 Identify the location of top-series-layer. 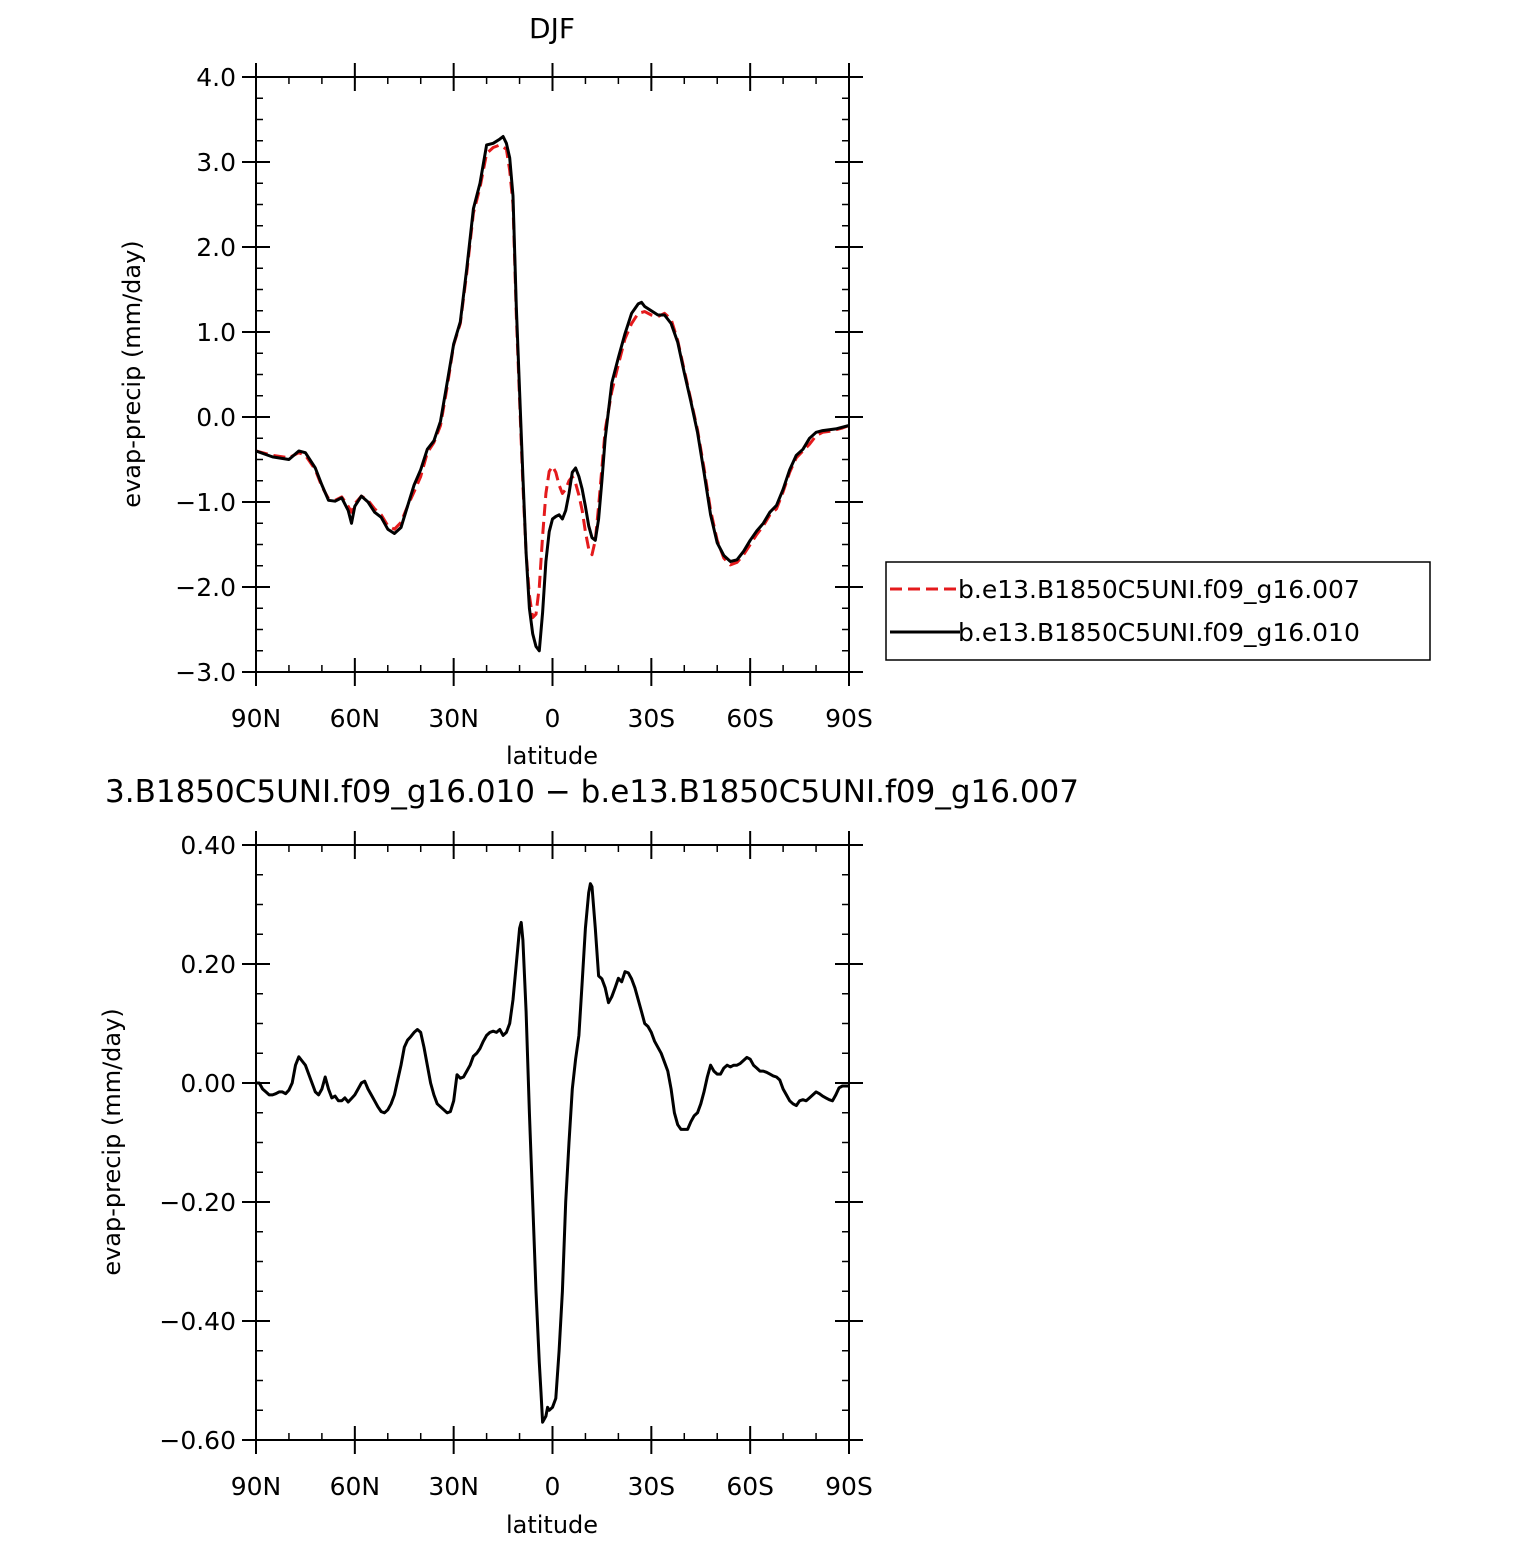
(552, 394).